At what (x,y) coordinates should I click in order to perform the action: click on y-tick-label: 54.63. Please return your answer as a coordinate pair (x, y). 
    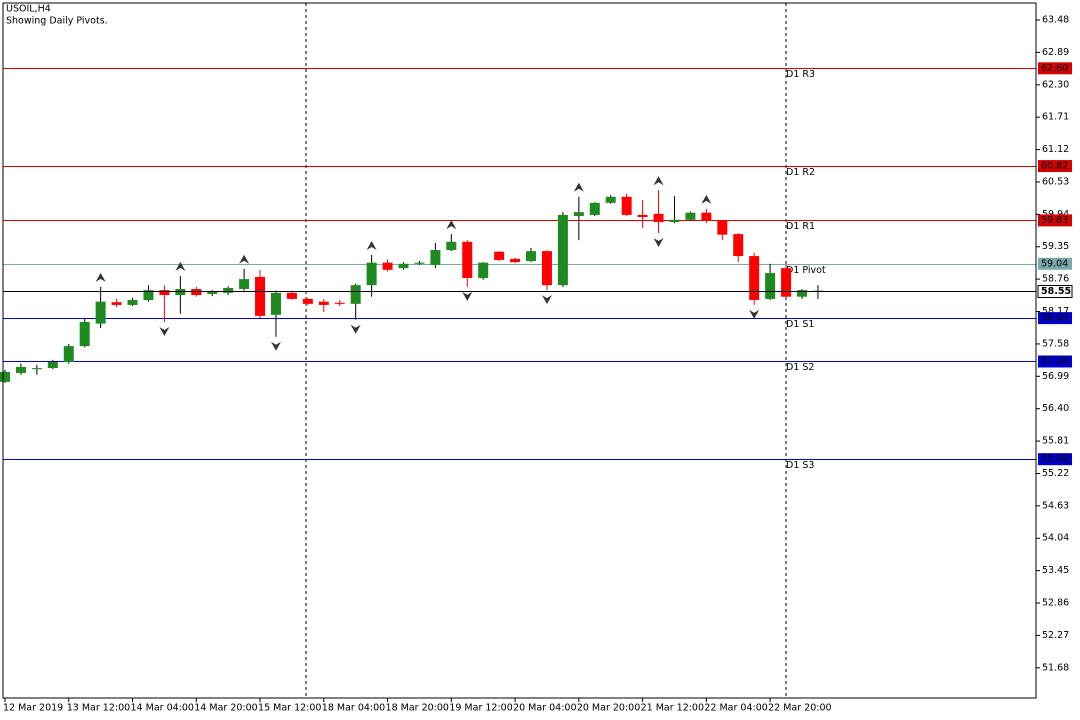
    Looking at the image, I should click on (1055, 505).